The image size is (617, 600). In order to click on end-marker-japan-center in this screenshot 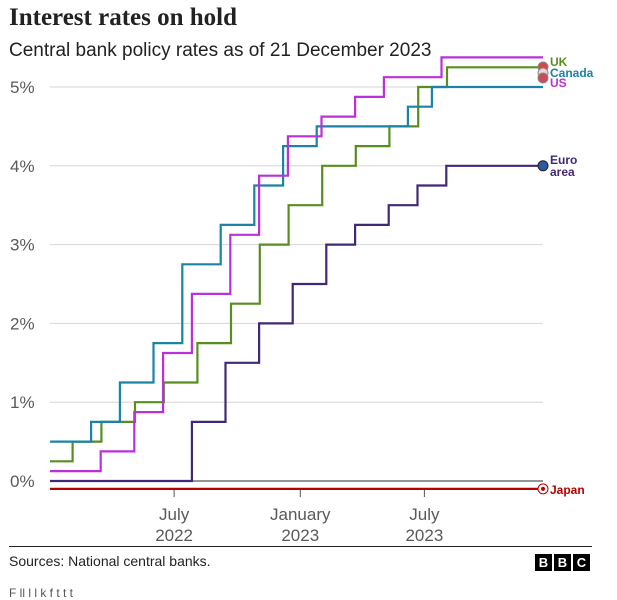, I will do `click(543, 488)`.